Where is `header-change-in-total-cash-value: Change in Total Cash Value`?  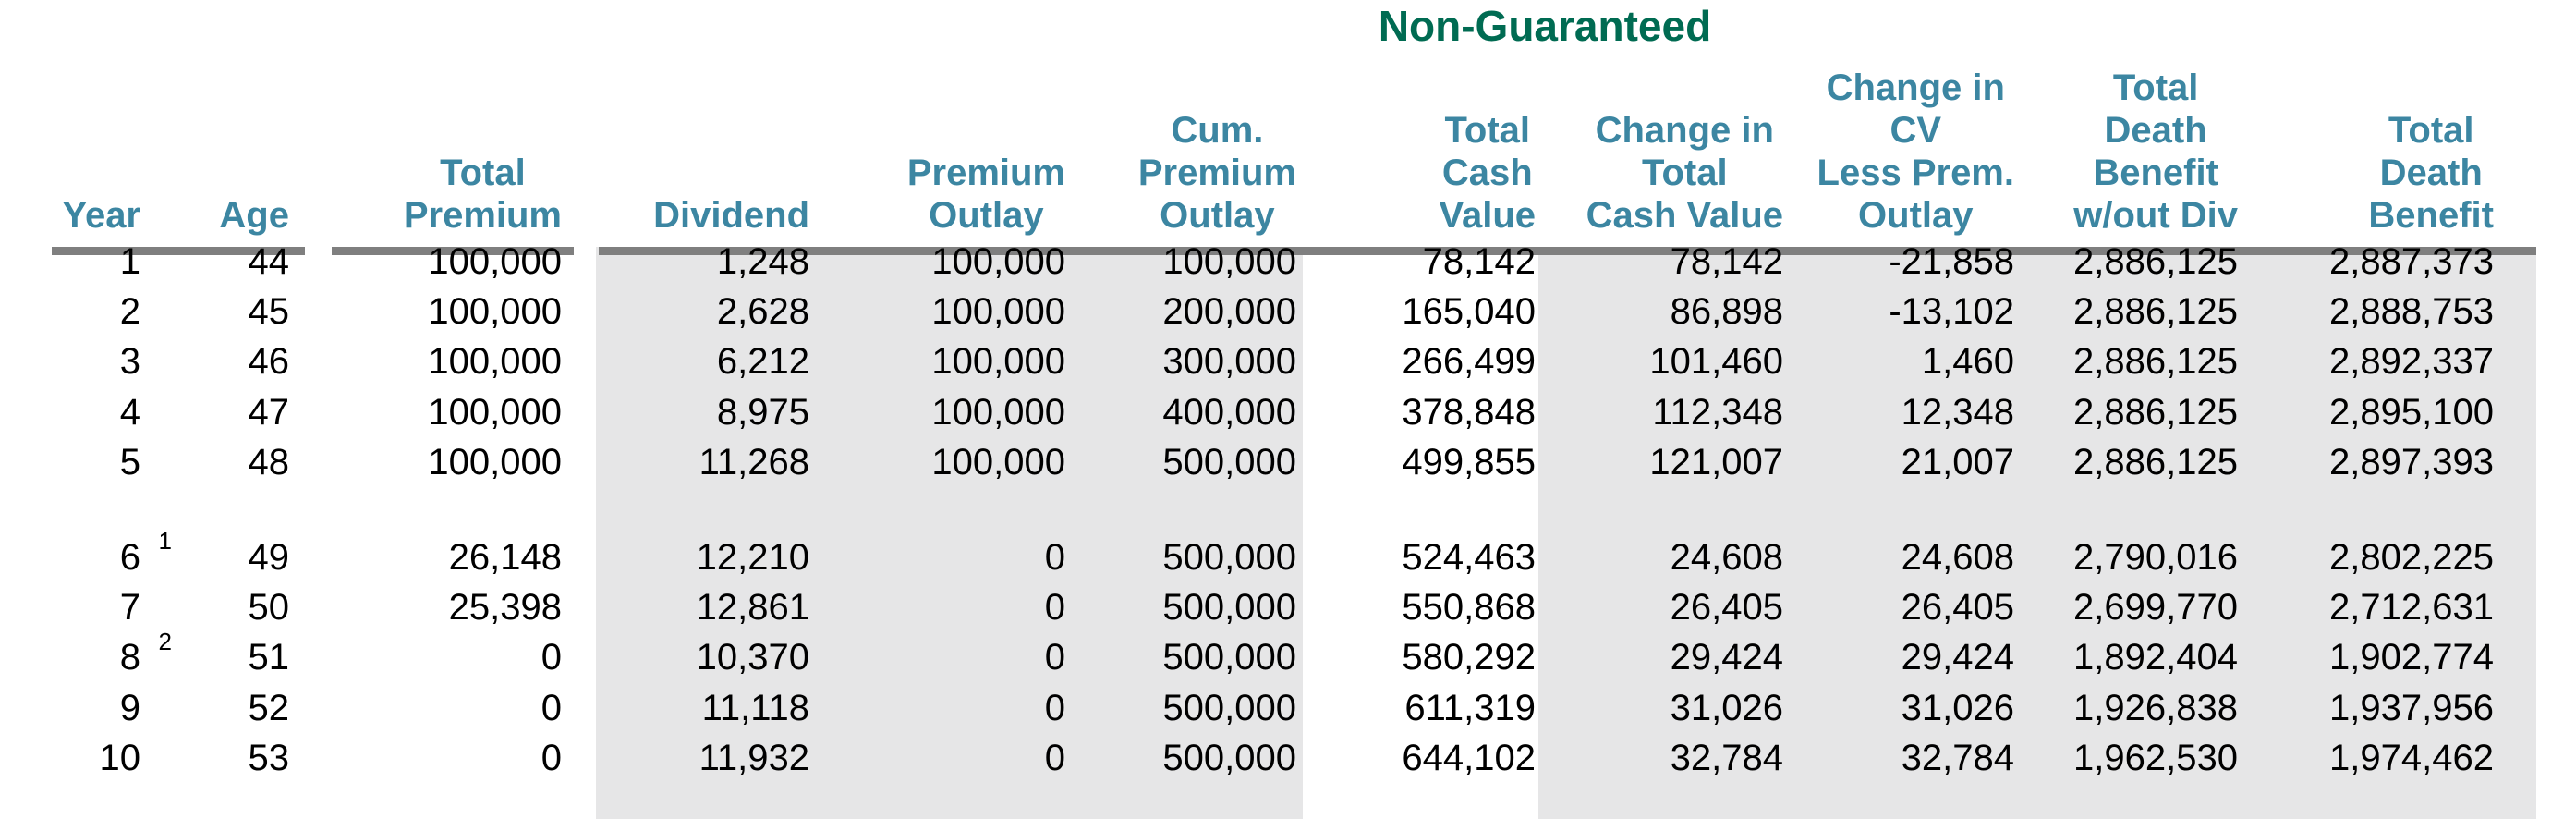
header-change-in-total-cash-value: Change in Total Cash Value is located at coordinates (1659, 118).